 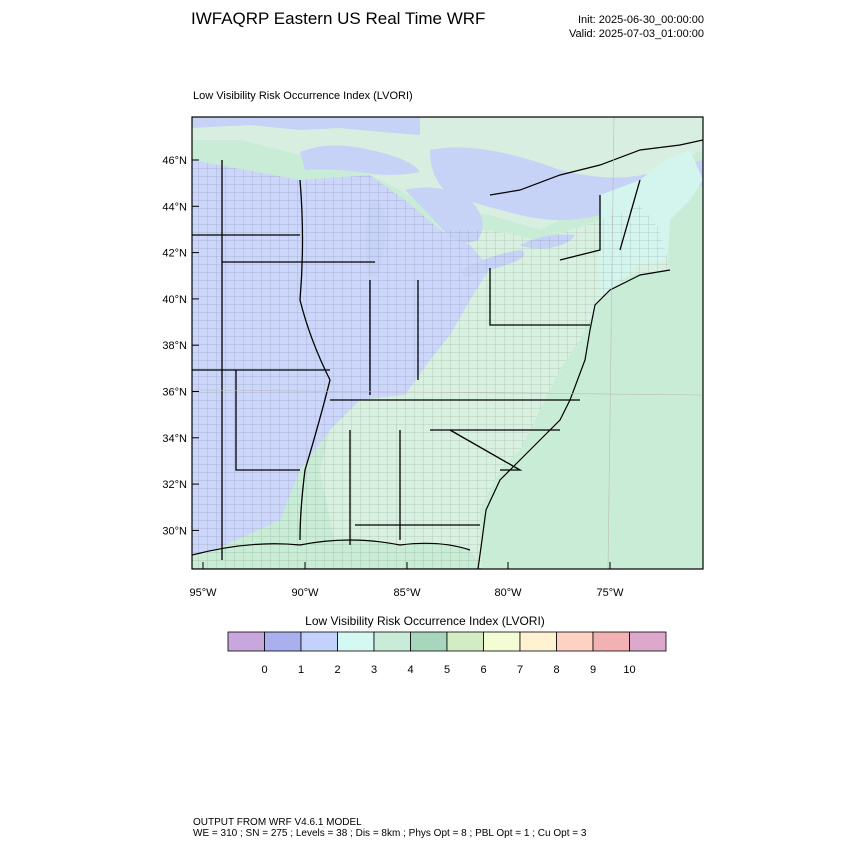 What do you see at coordinates (338, 18) in the screenshot?
I see `chart-title: IWFAQRP Eastern US Real Time WRF` at bounding box center [338, 18].